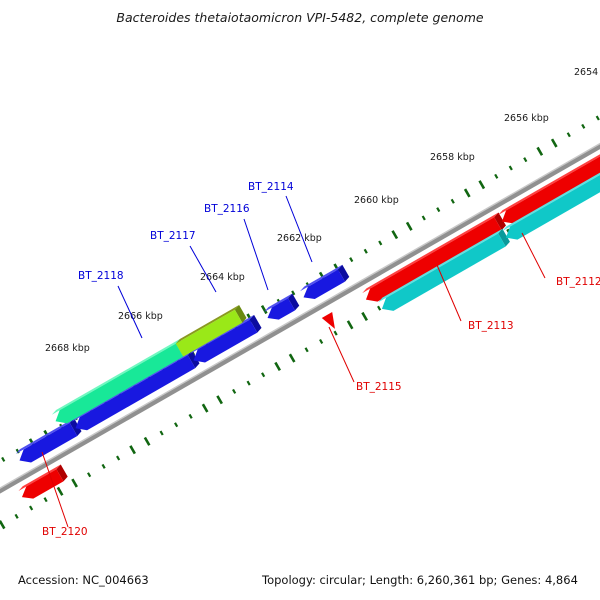  I want to click on feature-label-bt-2118: BT_2118, so click(101, 276).